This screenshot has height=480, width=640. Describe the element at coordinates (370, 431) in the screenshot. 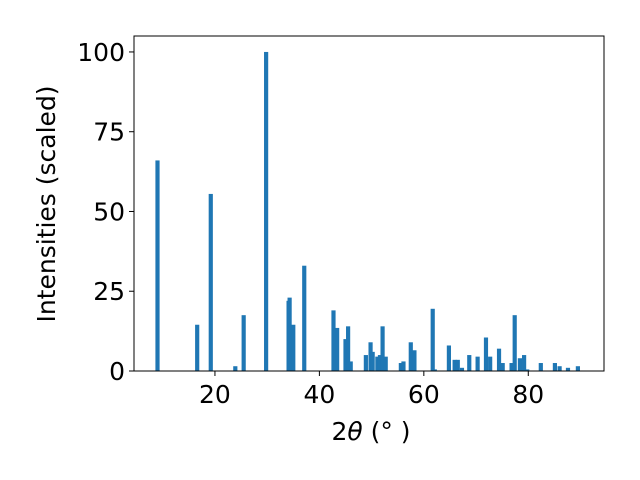

I see `x-axis-label: 2θ (° )` at that location.